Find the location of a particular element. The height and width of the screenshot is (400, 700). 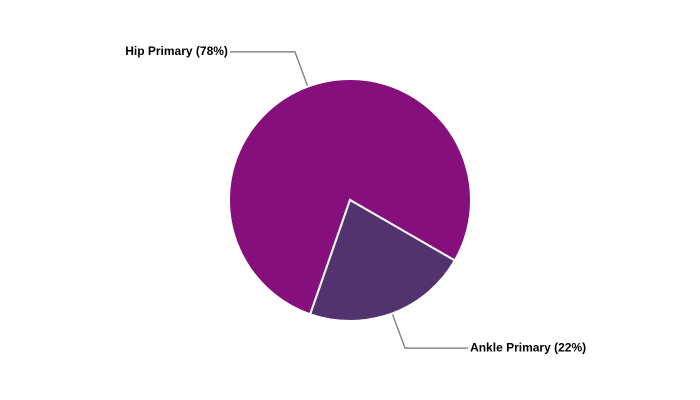

data-label: Hip Primary (78%) is located at coordinates (176, 51).